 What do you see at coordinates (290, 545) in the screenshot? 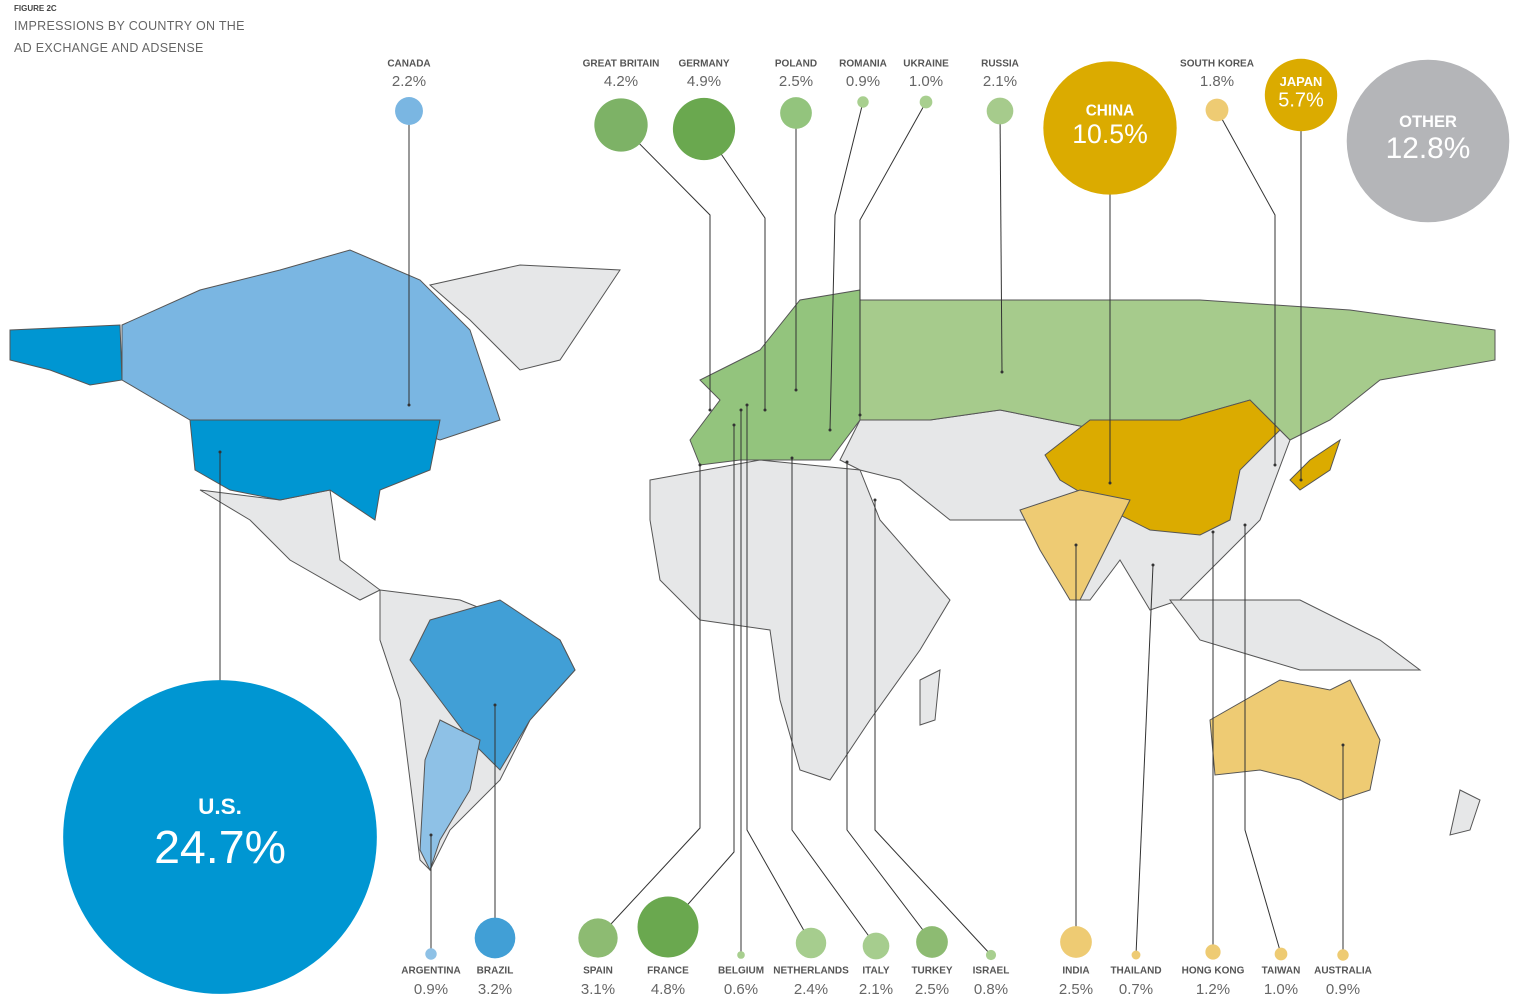
I see `central-america` at bounding box center [290, 545].